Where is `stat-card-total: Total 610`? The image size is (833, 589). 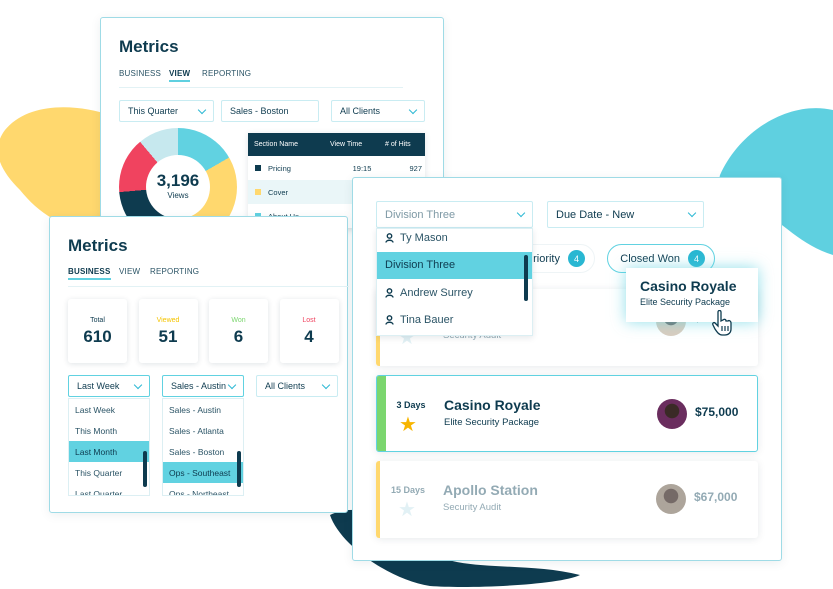 stat-card-total: Total 610 is located at coordinates (97, 331).